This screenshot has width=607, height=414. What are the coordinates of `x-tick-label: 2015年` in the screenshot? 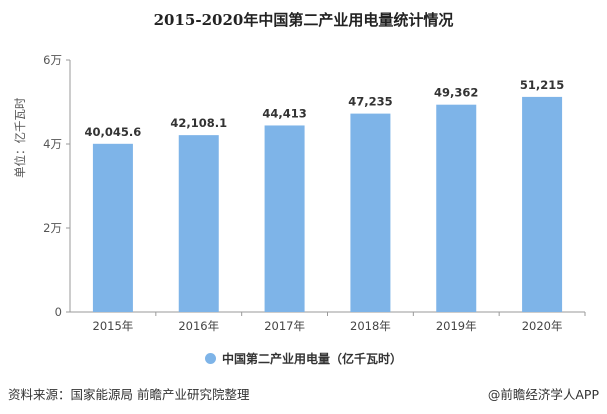 It's located at (113, 326).